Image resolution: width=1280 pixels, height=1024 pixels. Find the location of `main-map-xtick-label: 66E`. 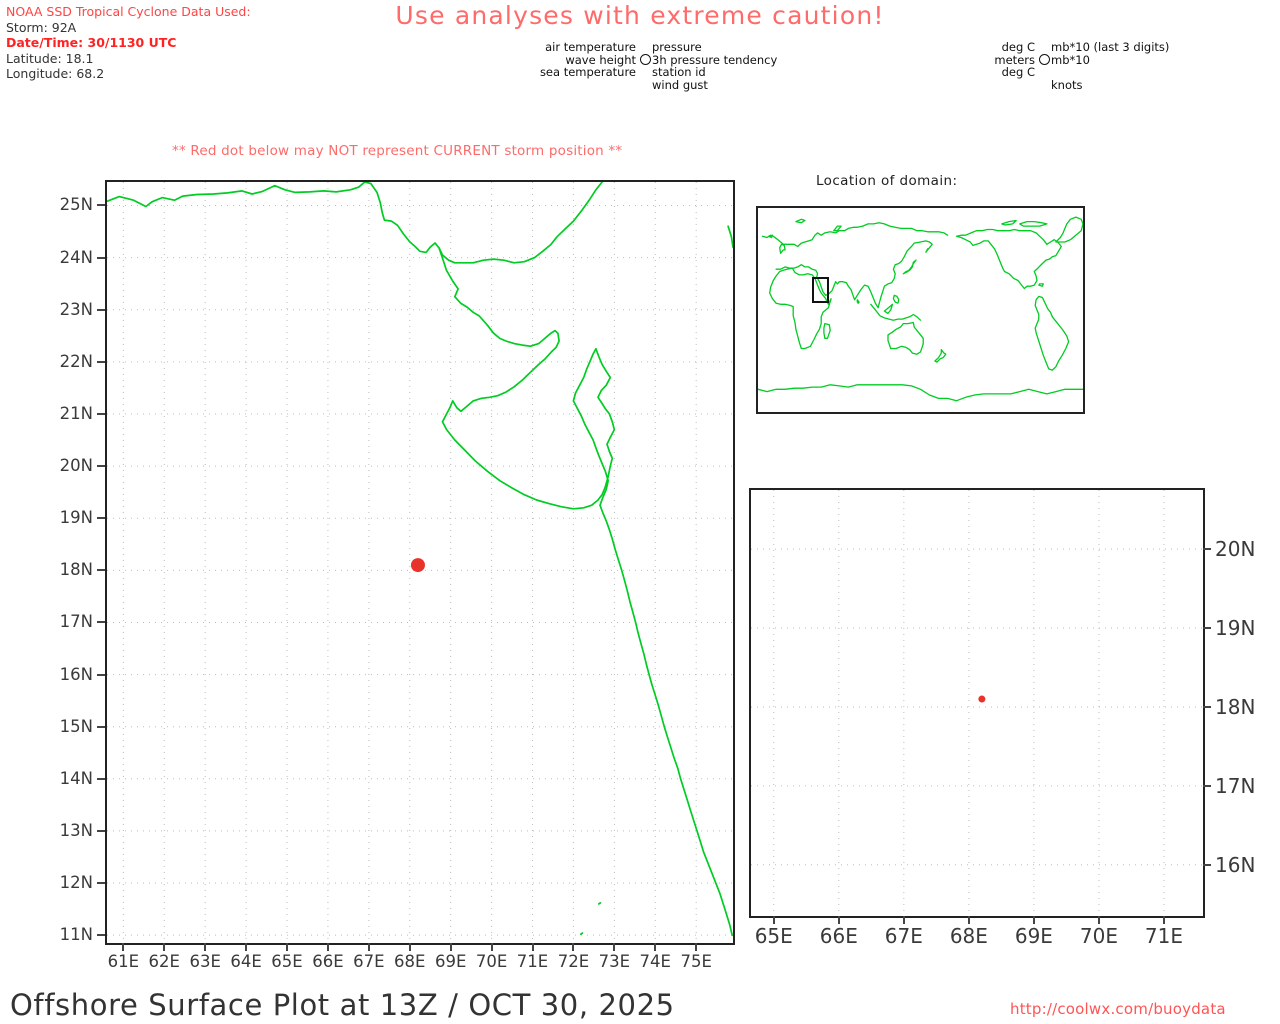

main-map-xtick-label: 66E is located at coordinates (328, 961).